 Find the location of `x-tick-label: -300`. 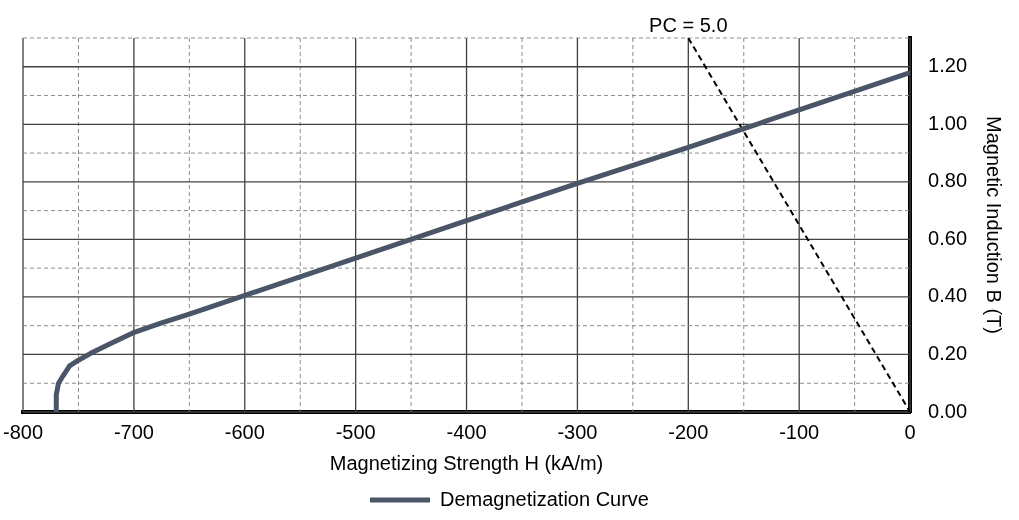

x-tick-label: -300 is located at coordinates (577, 431).